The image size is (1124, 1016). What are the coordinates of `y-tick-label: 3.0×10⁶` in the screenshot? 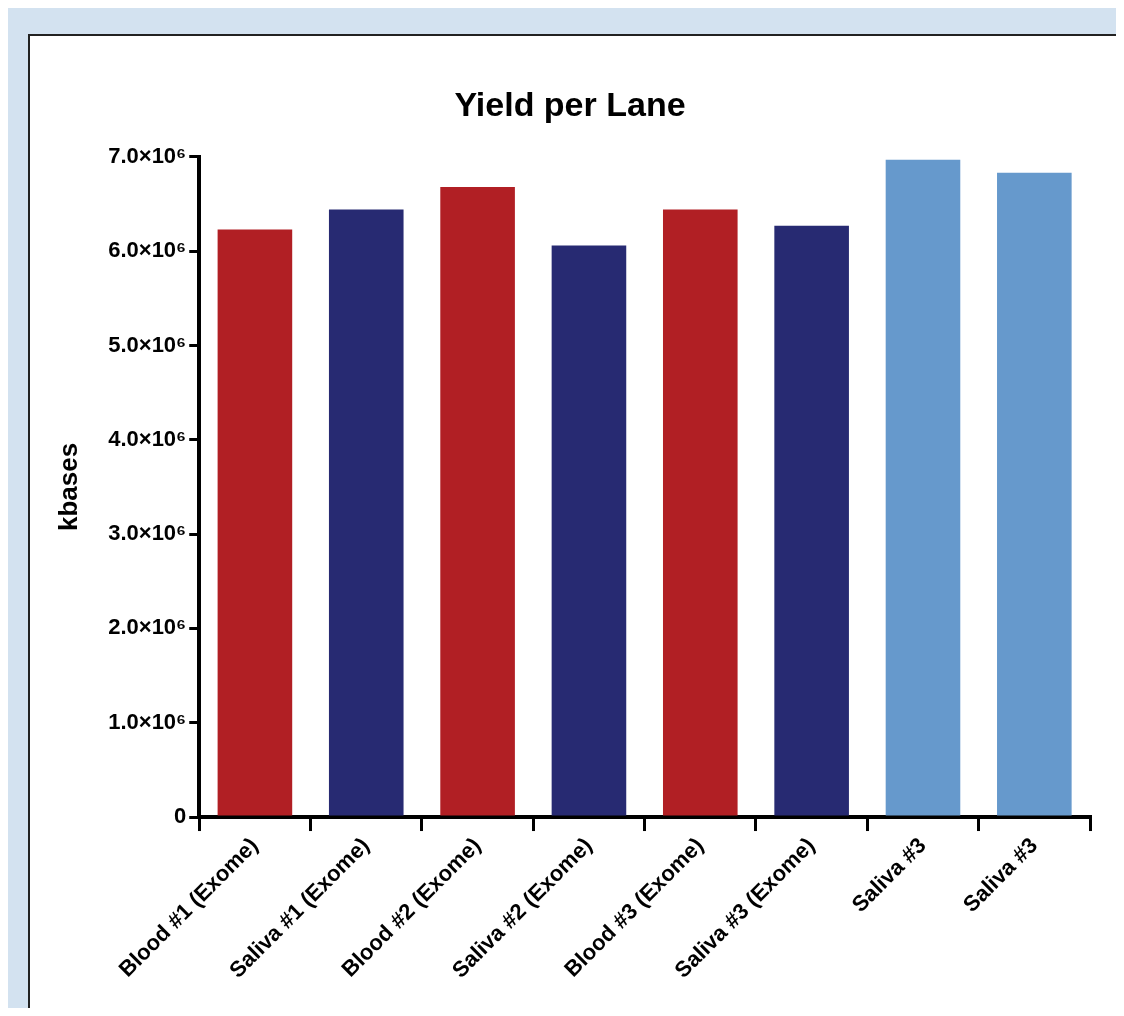 It's located at (147, 533).